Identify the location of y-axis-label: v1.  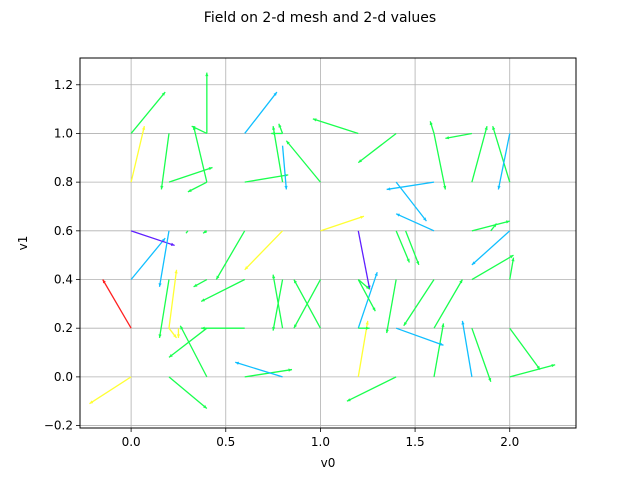
(23, 243).